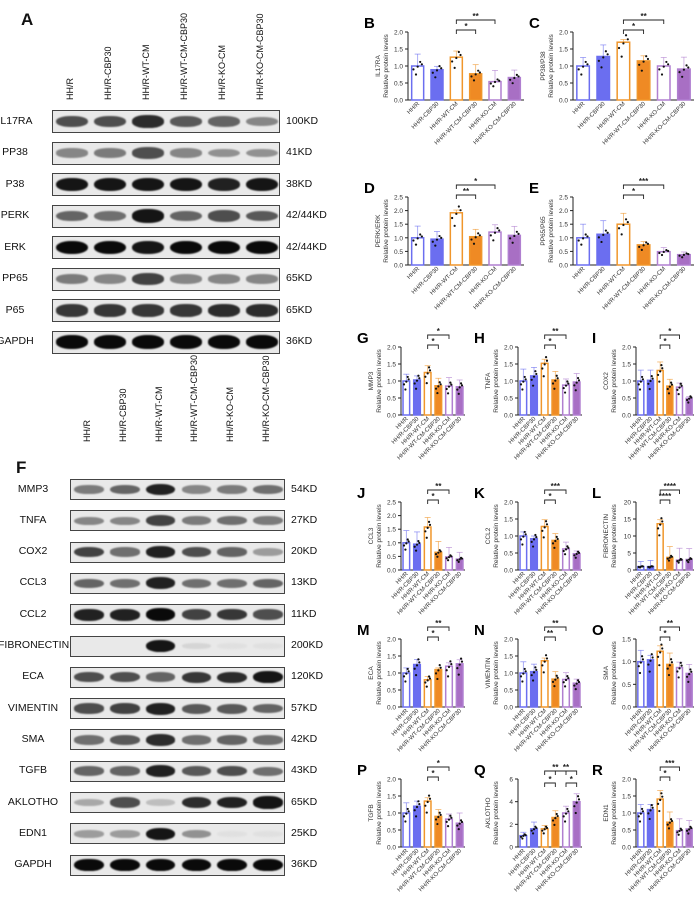  I want to click on molecular-weight-label: 42KD, so click(304, 738).